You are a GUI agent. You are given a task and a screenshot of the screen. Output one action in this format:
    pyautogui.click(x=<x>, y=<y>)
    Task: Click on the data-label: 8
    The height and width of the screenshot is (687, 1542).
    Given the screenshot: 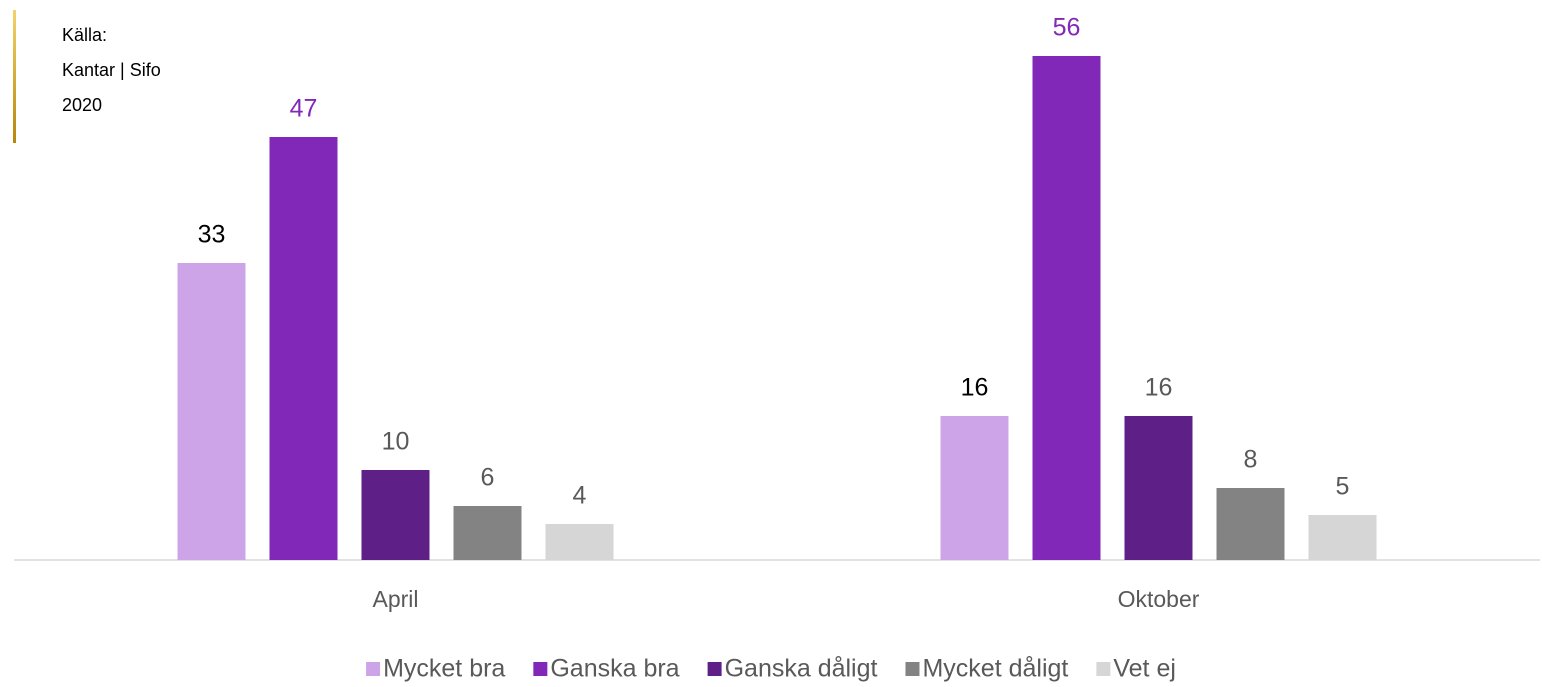 What is the action you would take?
    pyautogui.click(x=1251, y=460)
    